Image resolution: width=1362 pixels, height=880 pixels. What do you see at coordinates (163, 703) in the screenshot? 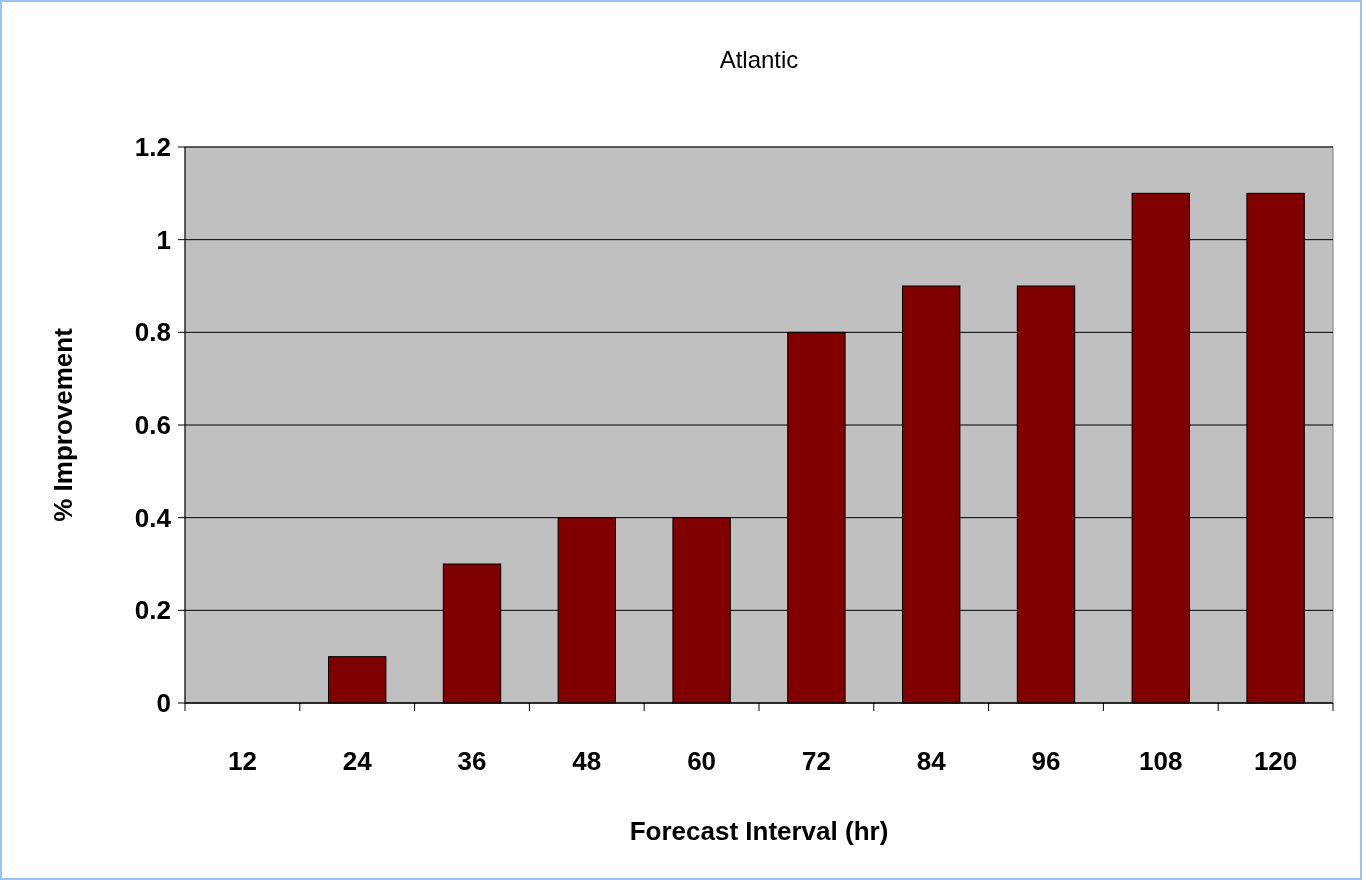
I see `y-tick-label: 0` at bounding box center [163, 703].